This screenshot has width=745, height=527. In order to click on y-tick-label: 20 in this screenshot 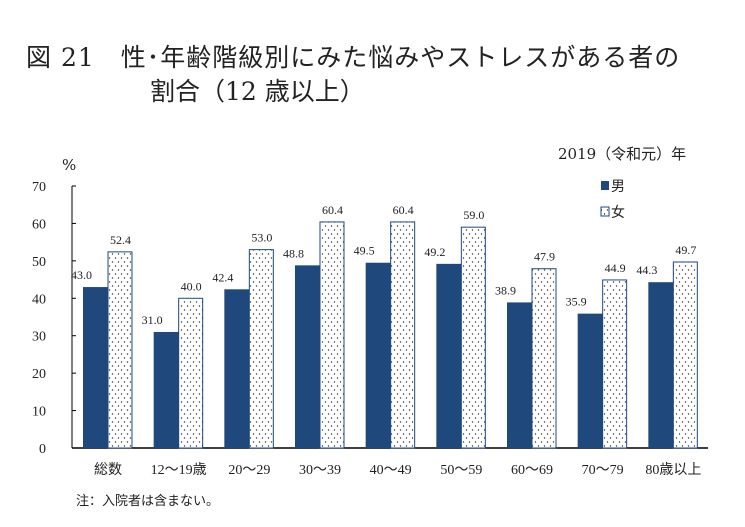, I will do `click(39, 374)`.